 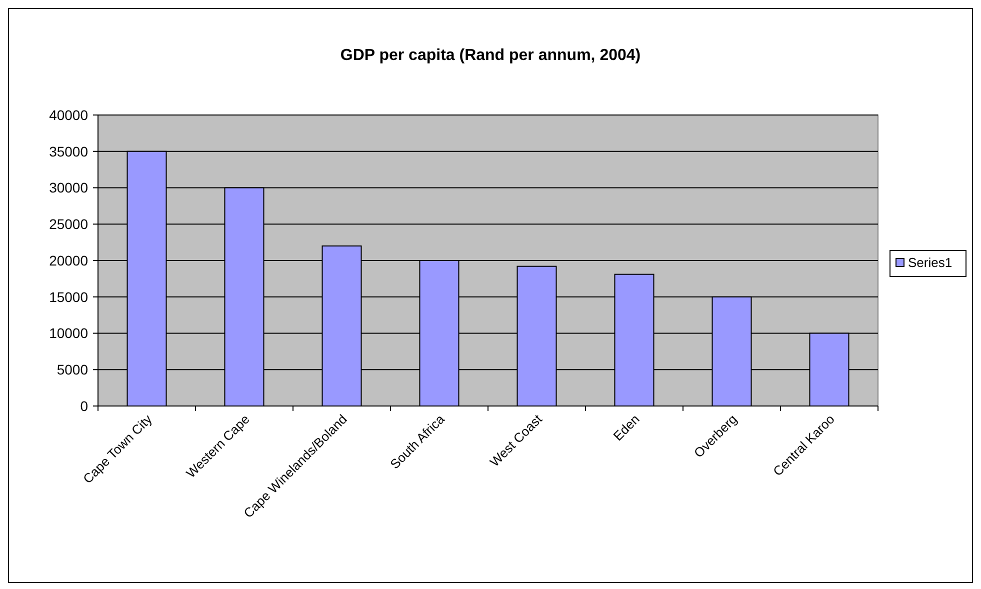 I want to click on y-tick-label: 5000, so click(x=72, y=370).